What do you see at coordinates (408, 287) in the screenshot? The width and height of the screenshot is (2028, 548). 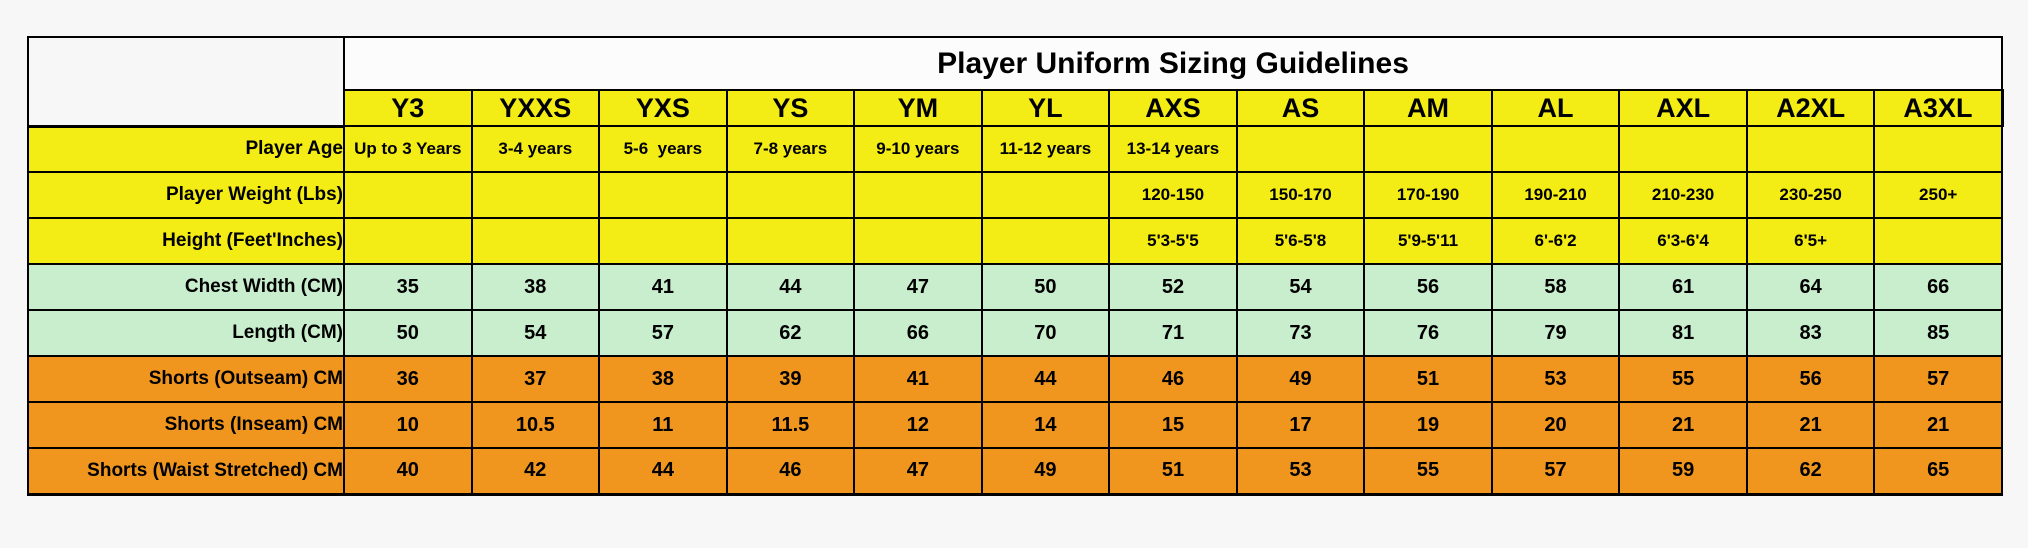 I see `cell: 35` at bounding box center [408, 287].